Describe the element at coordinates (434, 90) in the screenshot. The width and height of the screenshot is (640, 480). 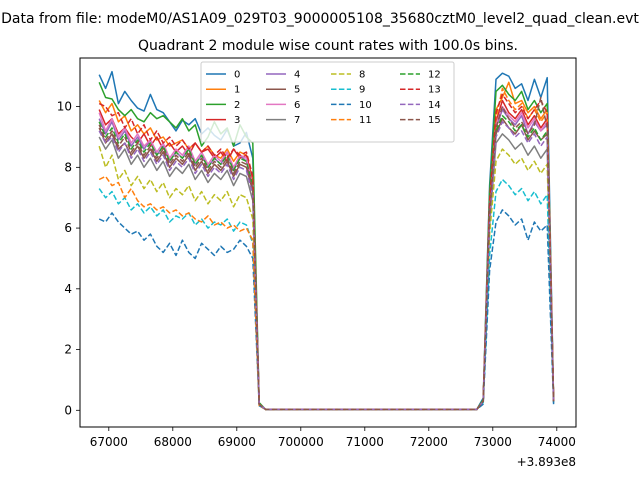
I see `legend-label-13: 13` at that location.